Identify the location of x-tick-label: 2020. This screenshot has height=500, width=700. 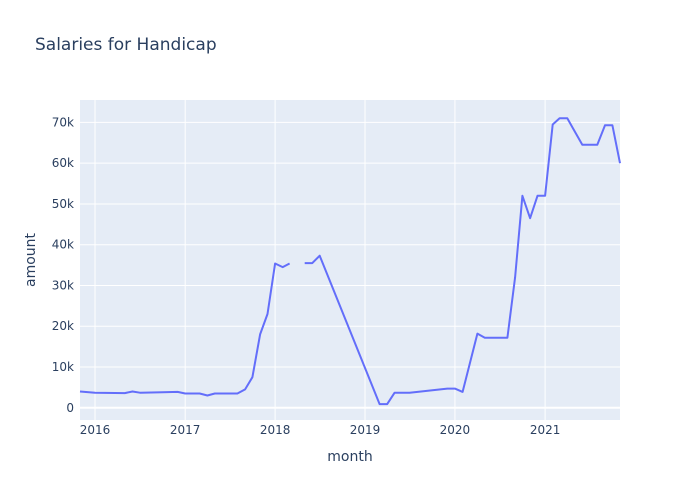
(455, 430).